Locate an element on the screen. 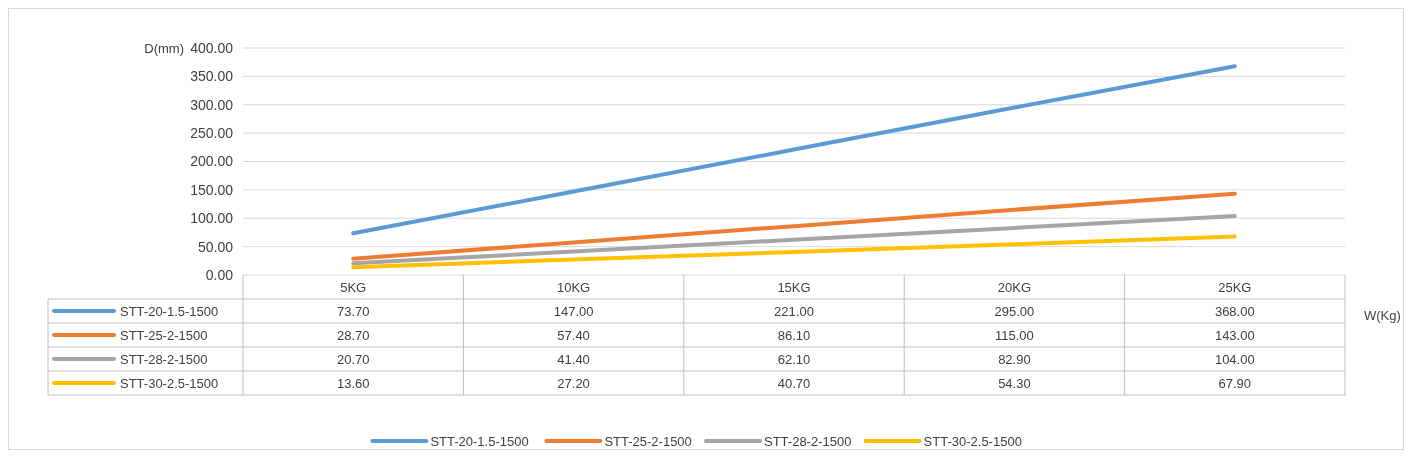 Image resolution: width=1412 pixels, height=458 pixels. data-label: 143.00 is located at coordinates (1234, 335).